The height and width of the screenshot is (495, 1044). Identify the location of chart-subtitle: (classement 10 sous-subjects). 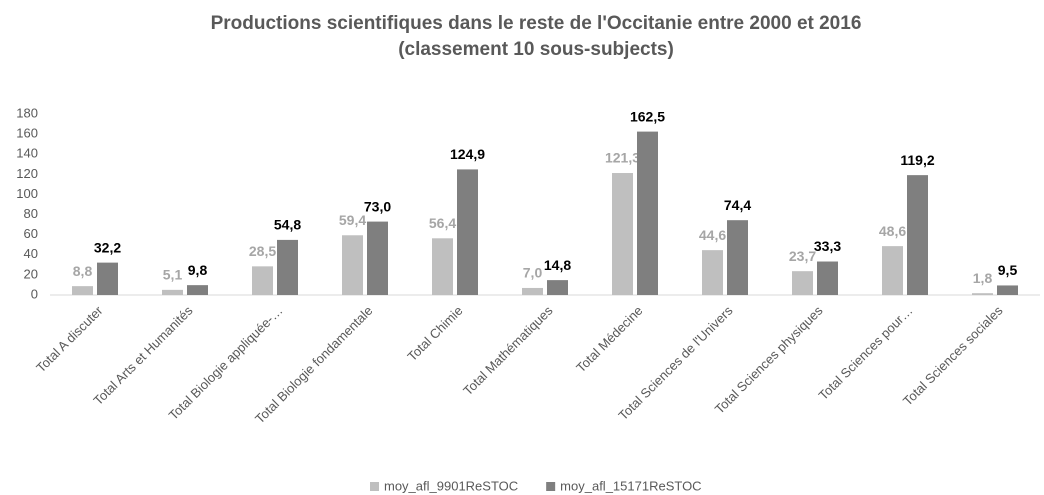
(536, 49).